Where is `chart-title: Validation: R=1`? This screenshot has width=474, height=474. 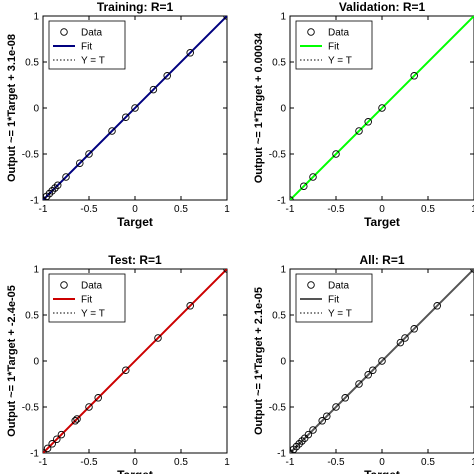
chart-title: Validation: R=1 is located at coordinates (382, 7).